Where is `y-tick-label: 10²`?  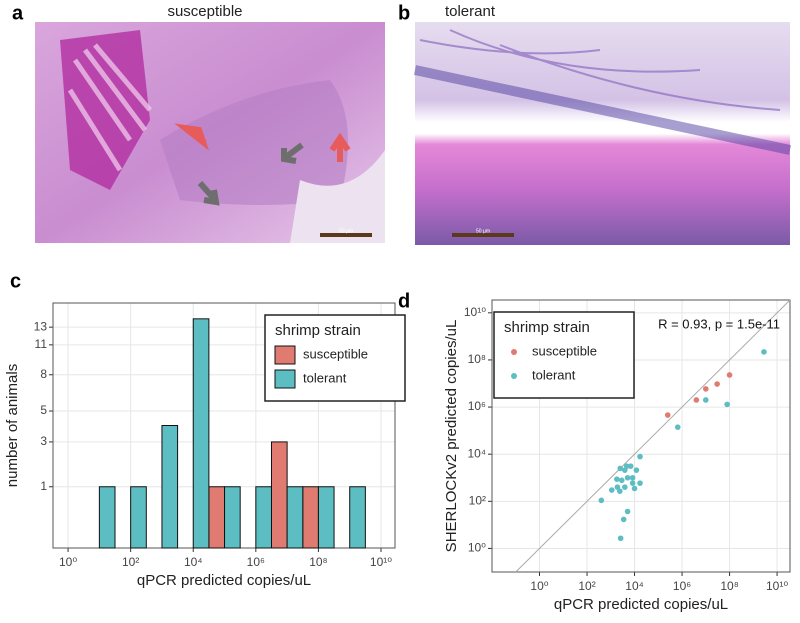
y-tick-label: 10² is located at coordinates (477, 500).